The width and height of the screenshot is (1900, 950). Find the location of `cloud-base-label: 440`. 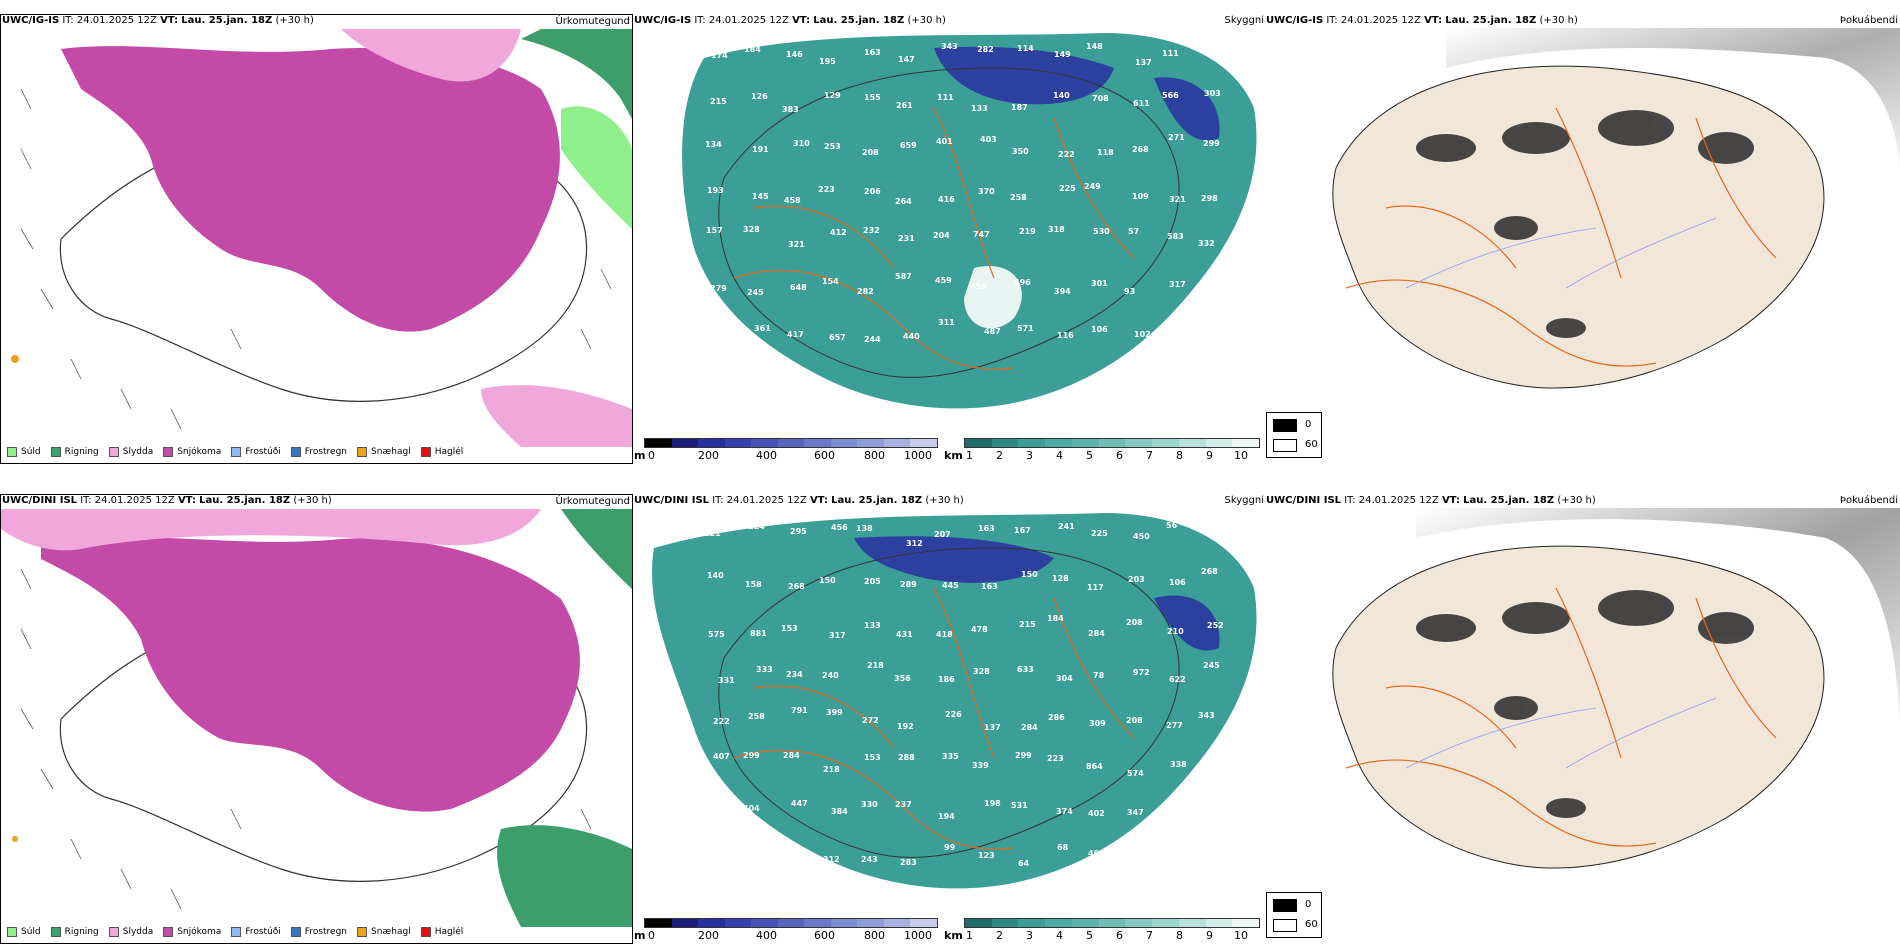

cloud-base-label: 440 is located at coordinates (911, 336).